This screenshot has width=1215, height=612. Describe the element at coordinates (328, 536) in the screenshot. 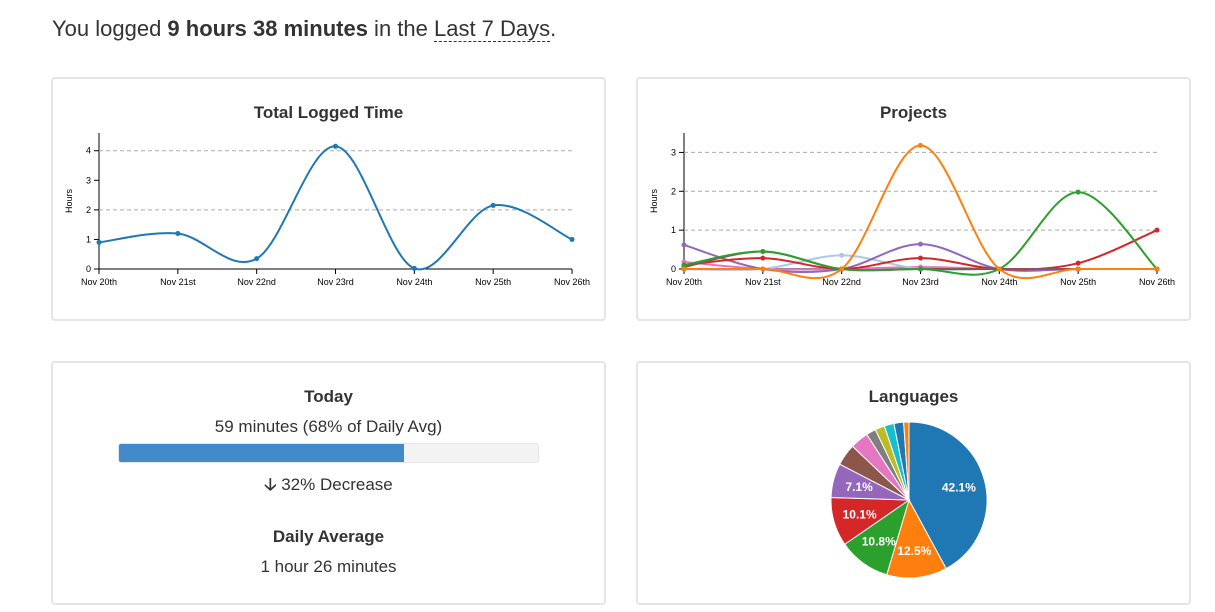

I see `daily-average-title: Daily Average` at that location.